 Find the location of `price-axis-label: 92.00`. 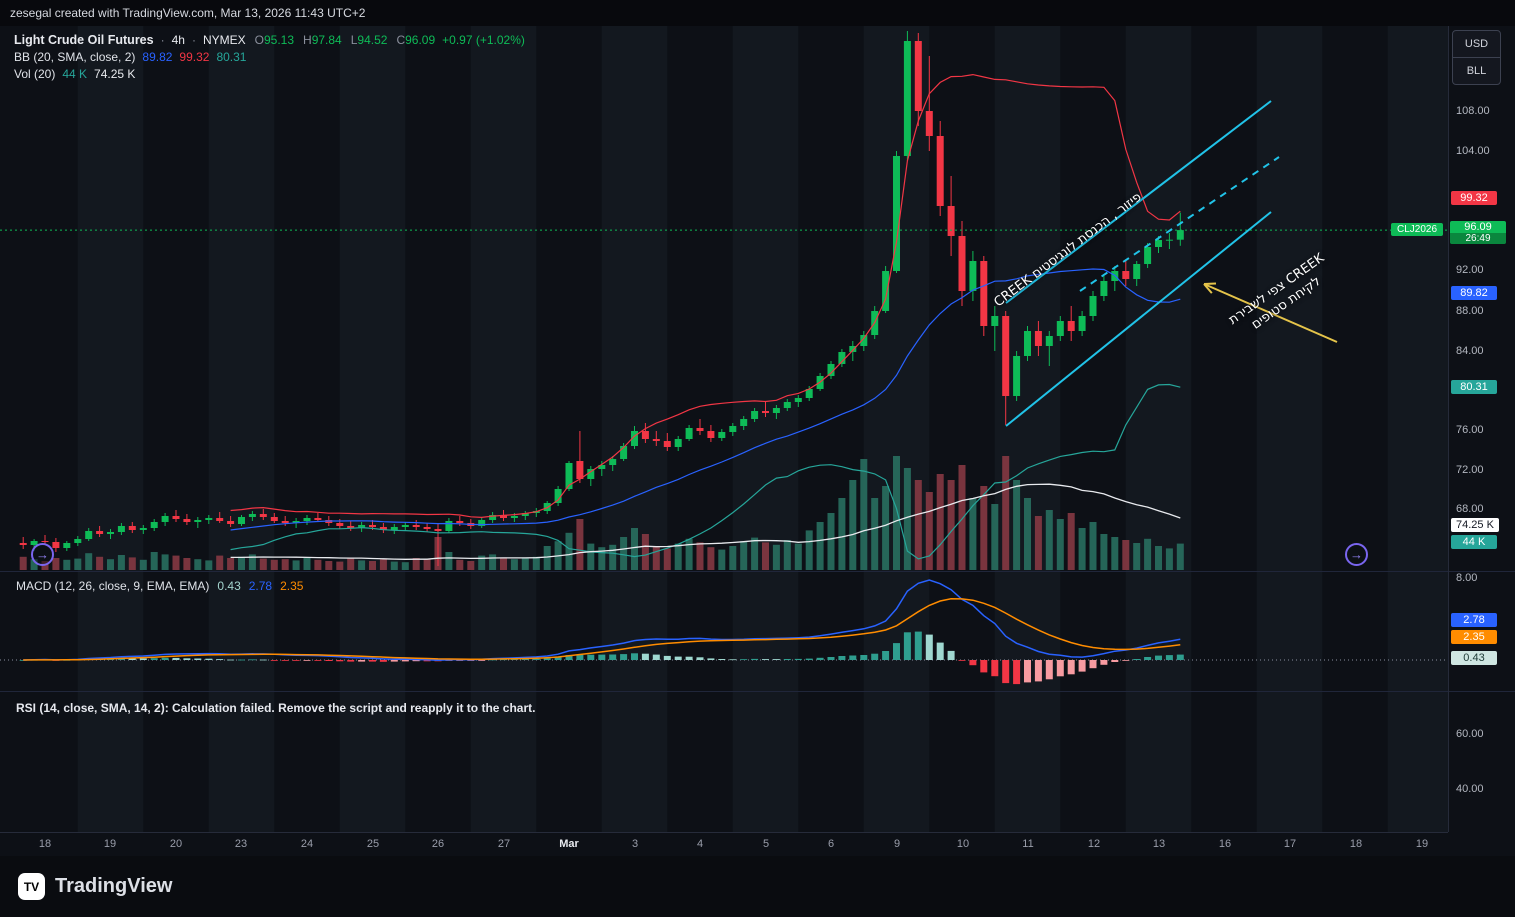

price-axis-label: 92.00 is located at coordinates (1470, 270).